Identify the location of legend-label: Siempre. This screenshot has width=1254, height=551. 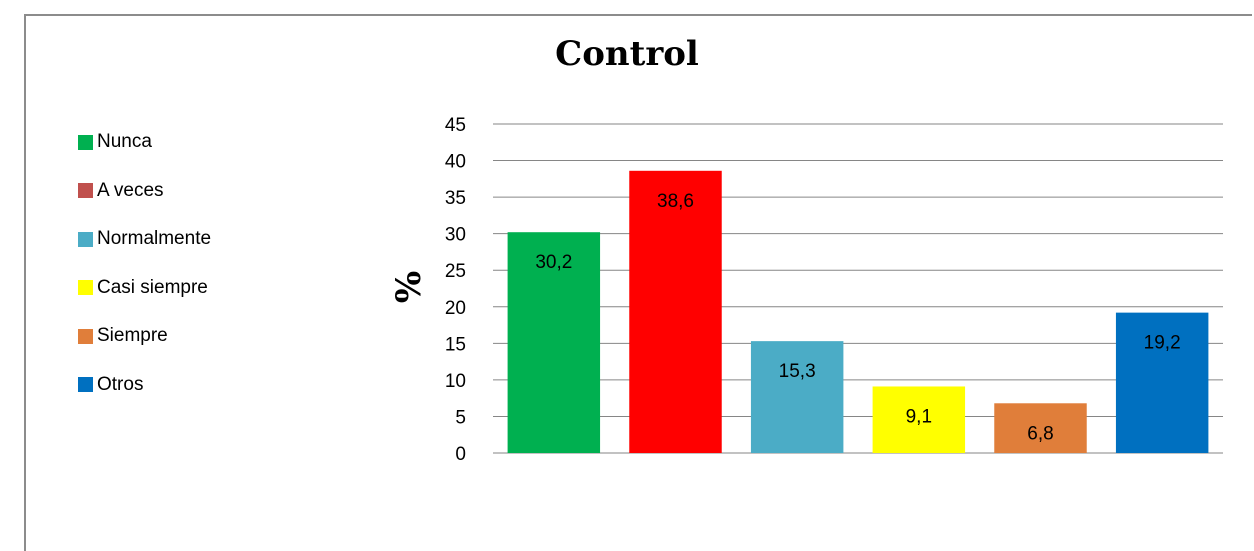
(132, 335).